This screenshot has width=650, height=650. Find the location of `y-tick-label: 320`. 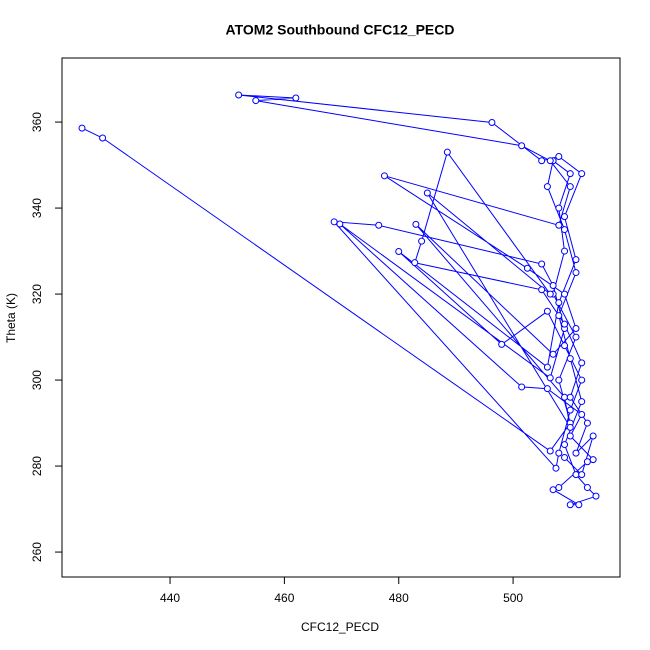

y-tick-label: 320 is located at coordinates (37, 294).